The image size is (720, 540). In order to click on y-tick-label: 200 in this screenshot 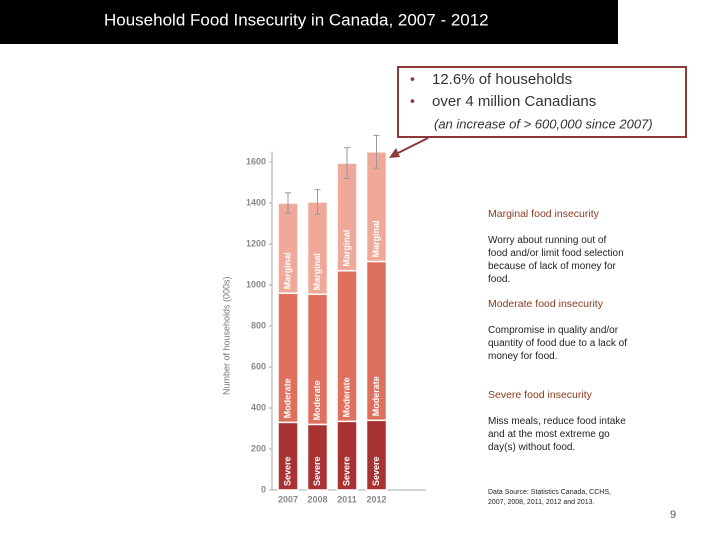, I will do `click(258, 448)`.